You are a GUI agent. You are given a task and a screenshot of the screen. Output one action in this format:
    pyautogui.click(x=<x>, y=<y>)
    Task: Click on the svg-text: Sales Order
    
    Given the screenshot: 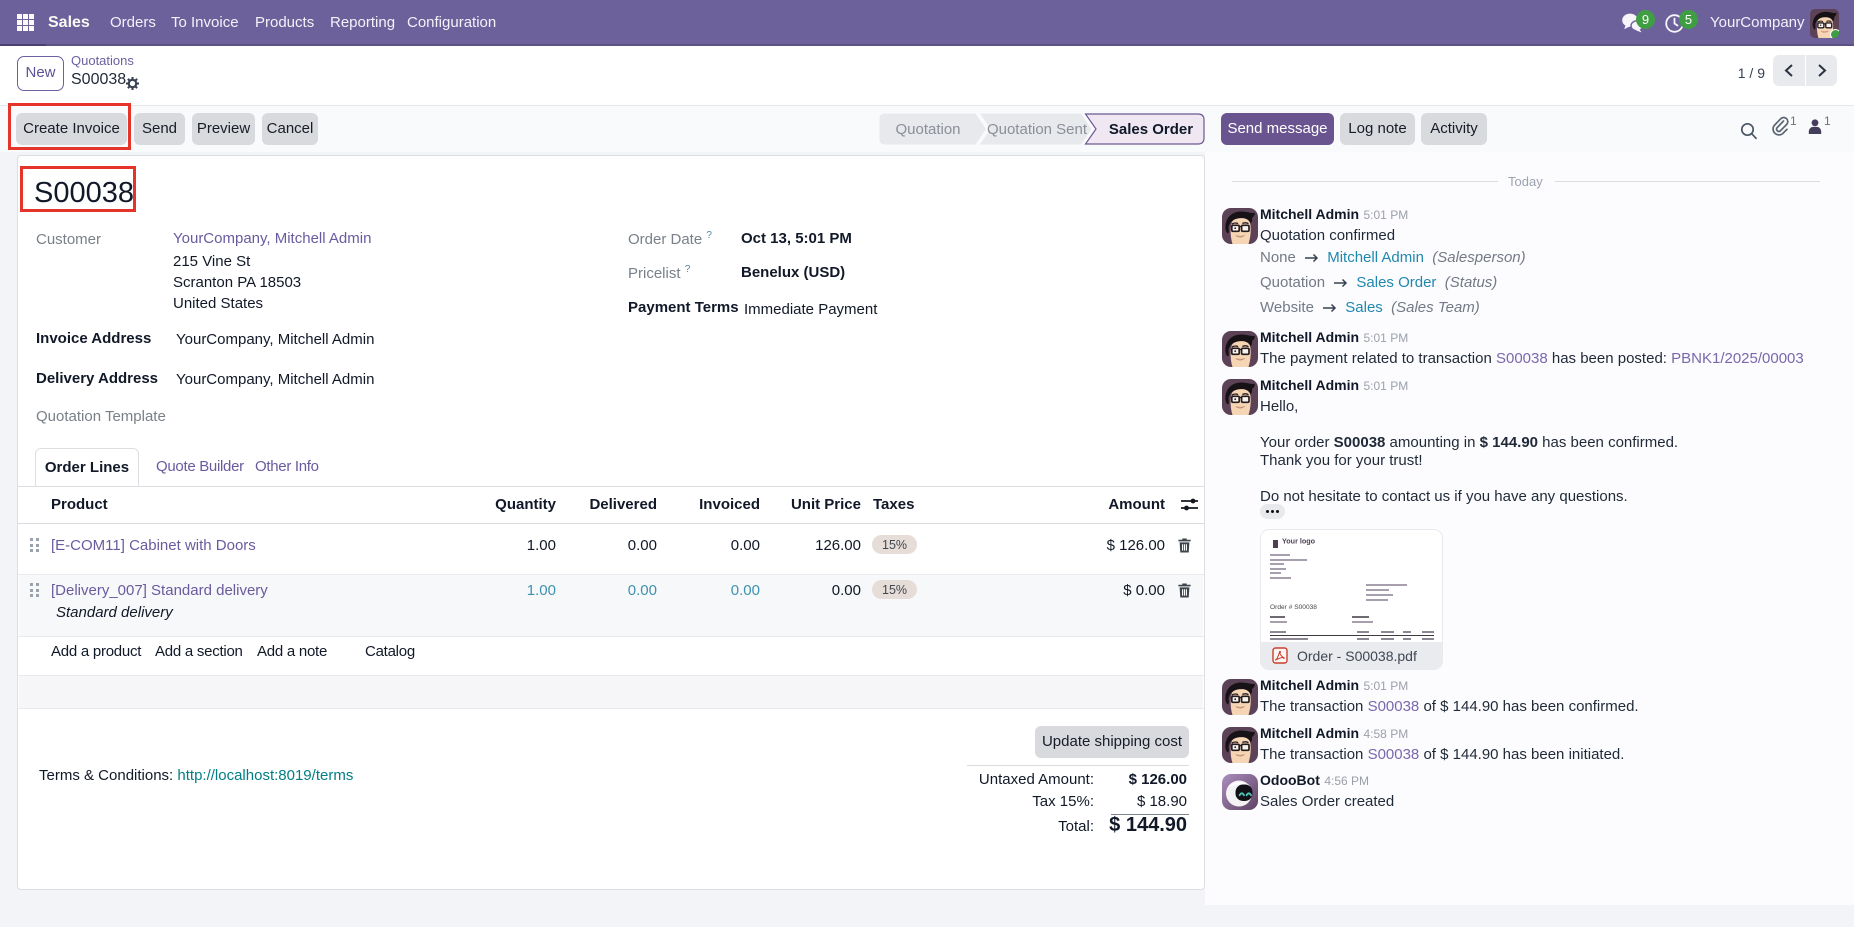 What is the action you would take?
    pyautogui.click(x=1151, y=129)
    